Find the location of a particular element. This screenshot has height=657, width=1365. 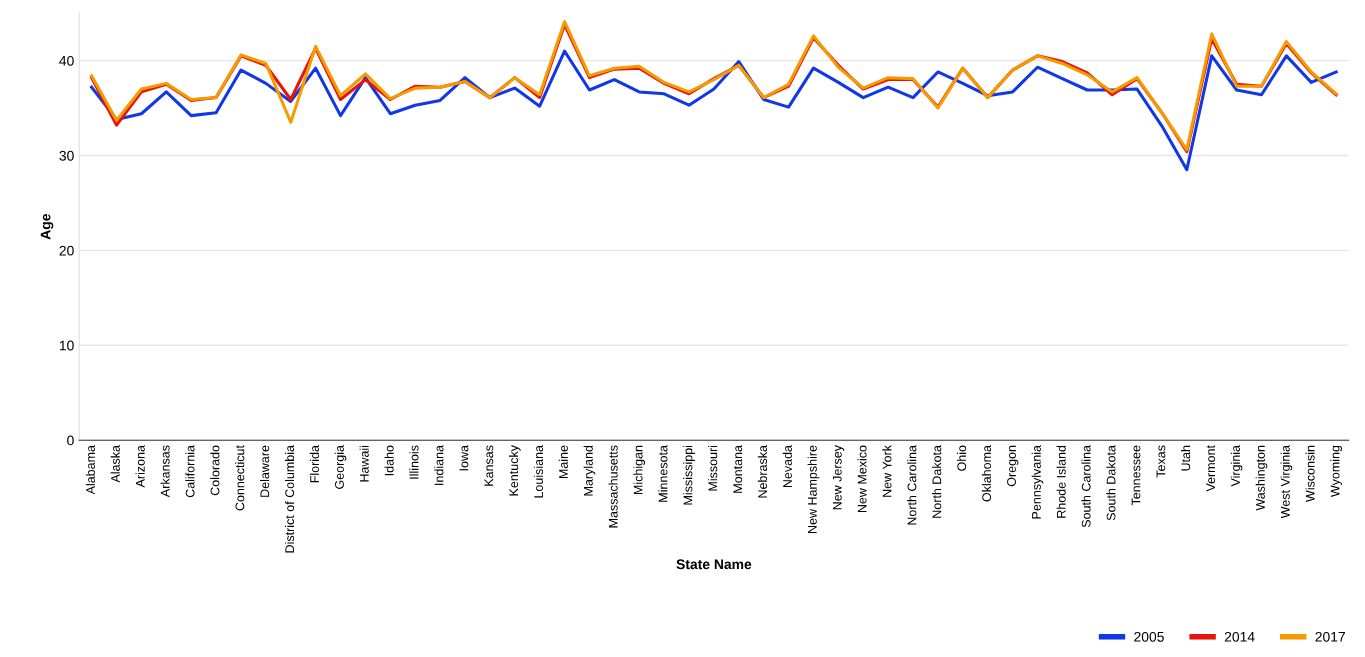

x-tick-label: Wyoming is located at coordinates (1336, 471).